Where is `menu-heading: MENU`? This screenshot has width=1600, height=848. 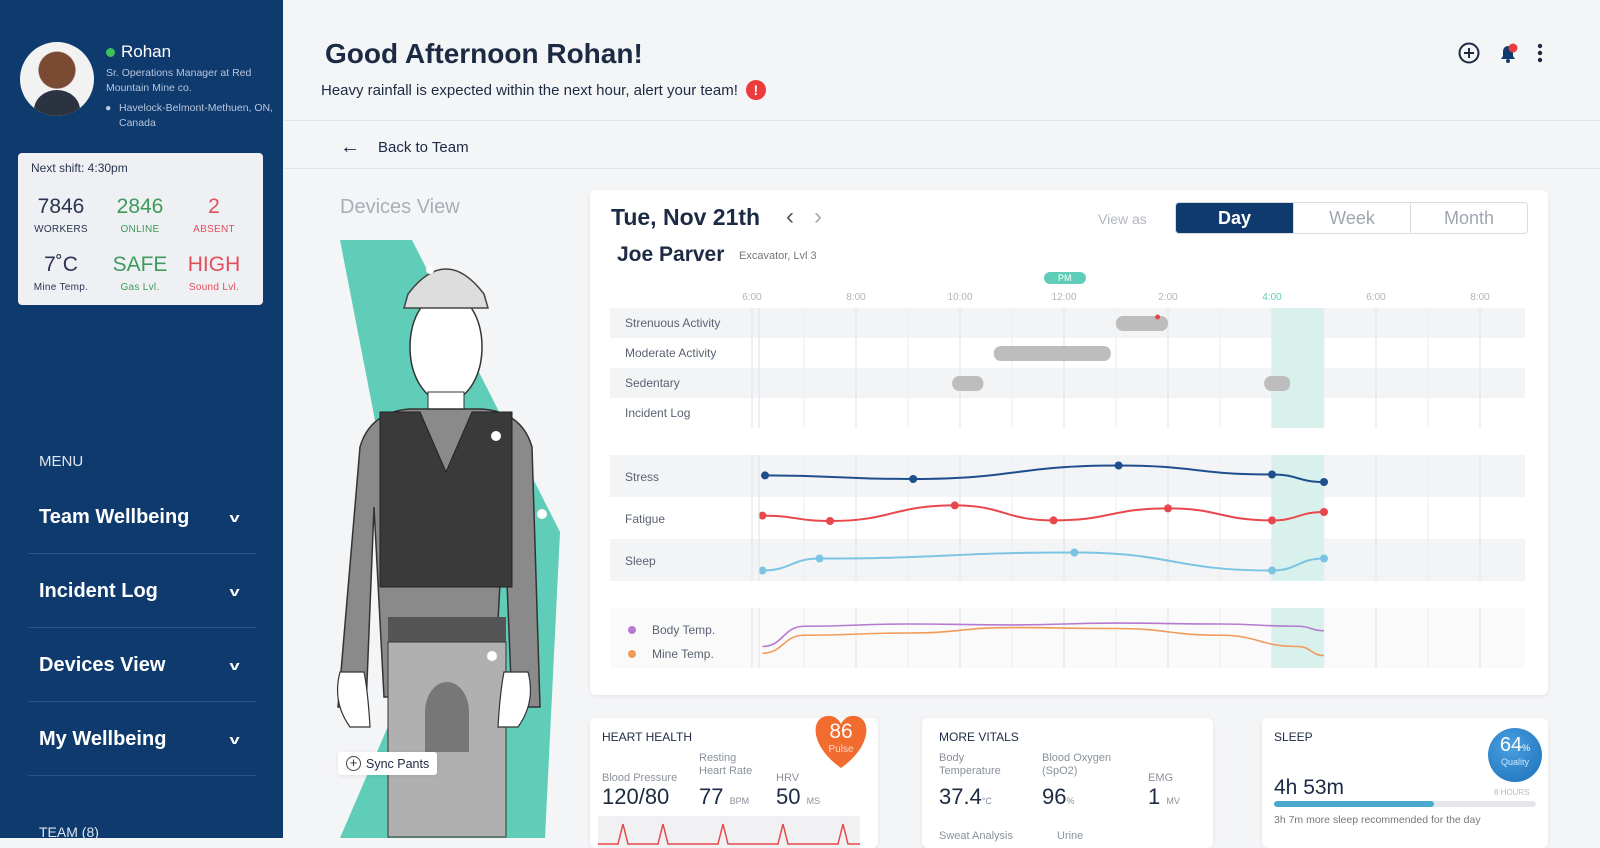 menu-heading: MENU is located at coordinates (61, 461).